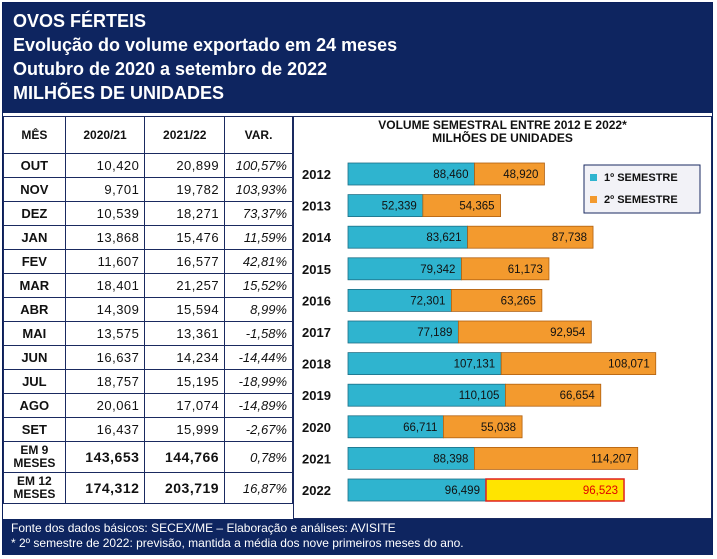 The width and height of the screenshot is (717, 559). Describe the element at coordinates (568, 333) in the screenshot. I see `data-label-2nd-semester: 92,954` at that location.